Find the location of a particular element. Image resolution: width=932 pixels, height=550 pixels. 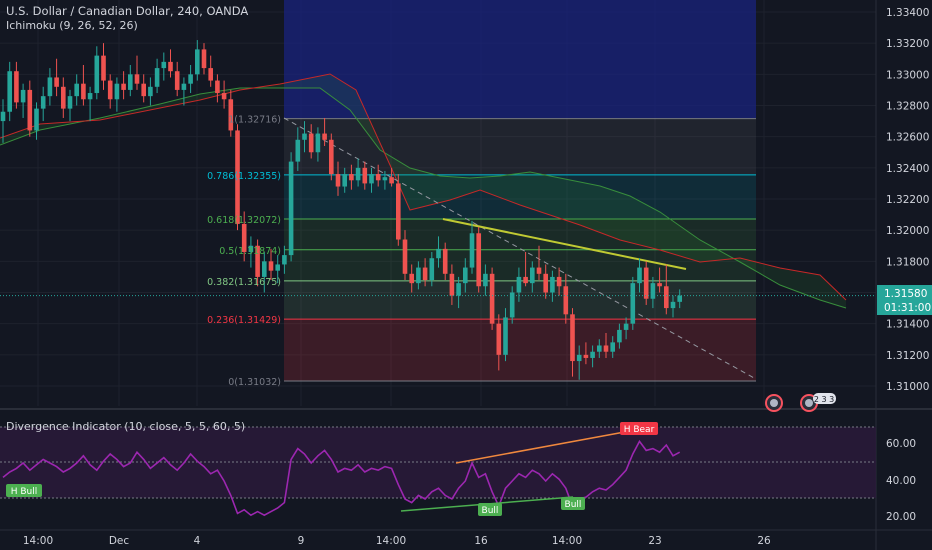

fib-level-label: 0.786(1.32355) is located at coordinates (244, 176).